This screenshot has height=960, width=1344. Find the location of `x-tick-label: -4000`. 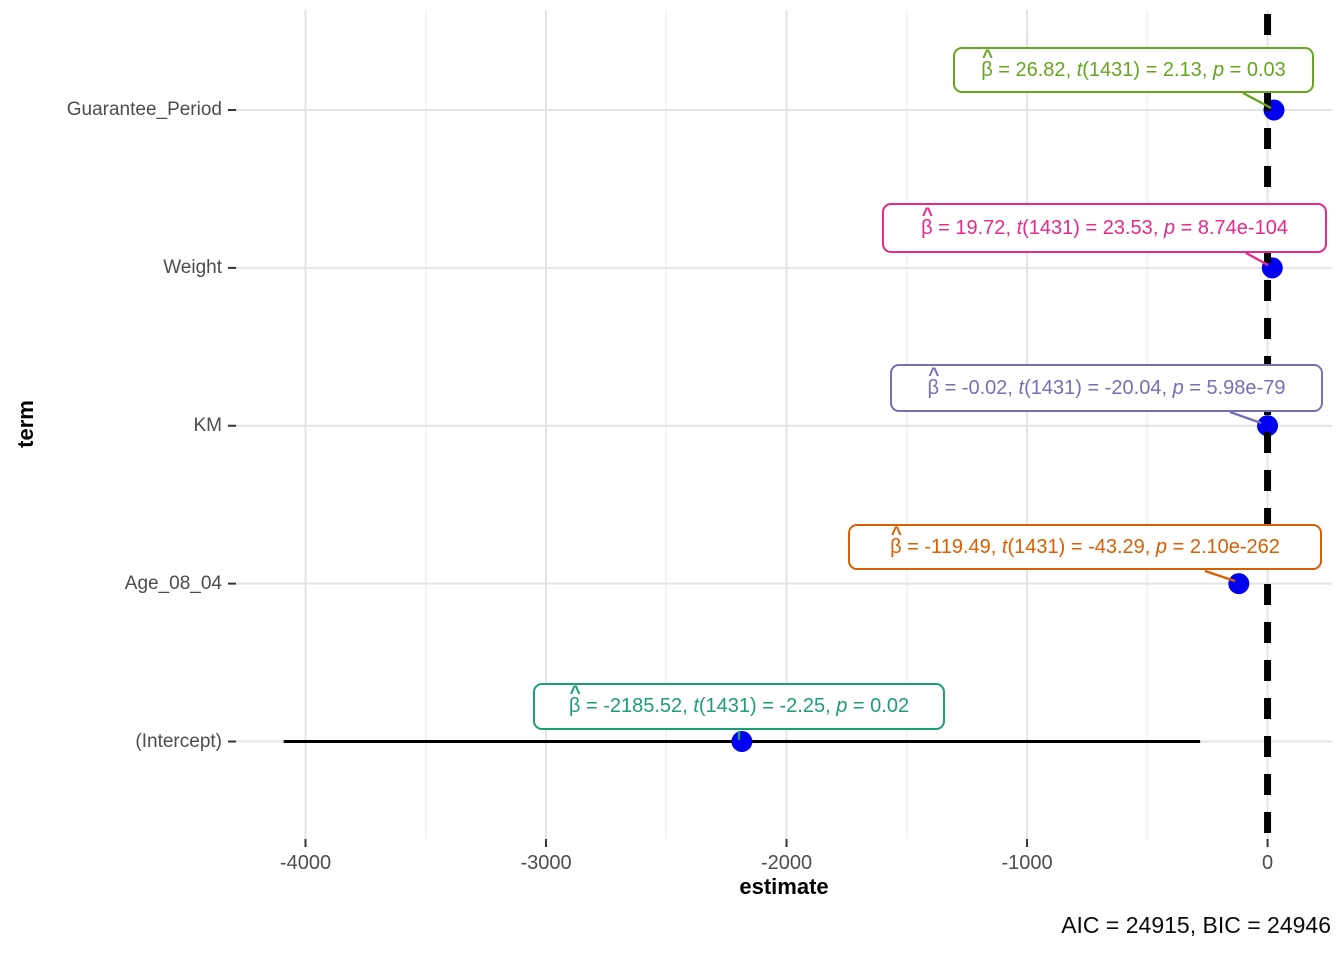

x-tick-label: -4000 is located at coordinates (305, 863).